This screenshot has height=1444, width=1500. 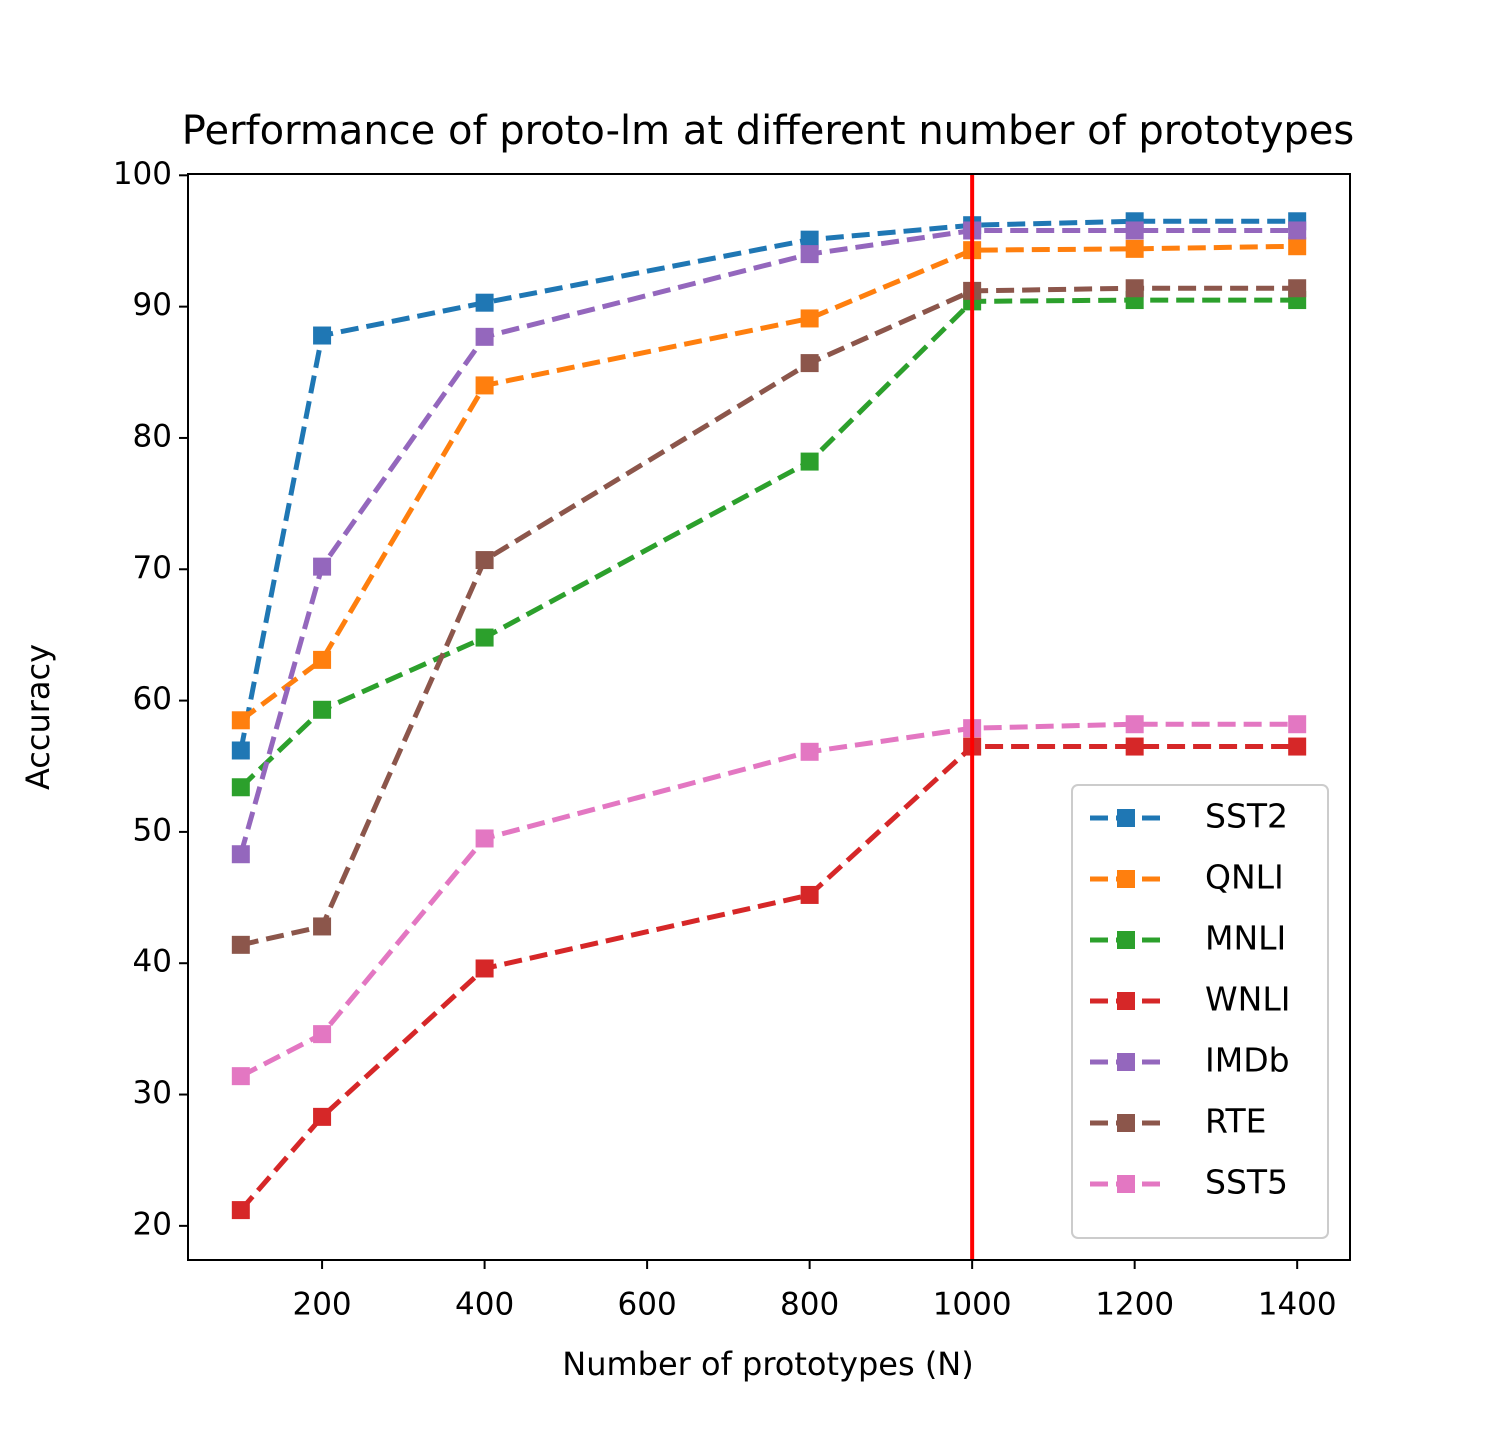 I want to click on y-tick-label: 20, so click(x=152, y=1224).